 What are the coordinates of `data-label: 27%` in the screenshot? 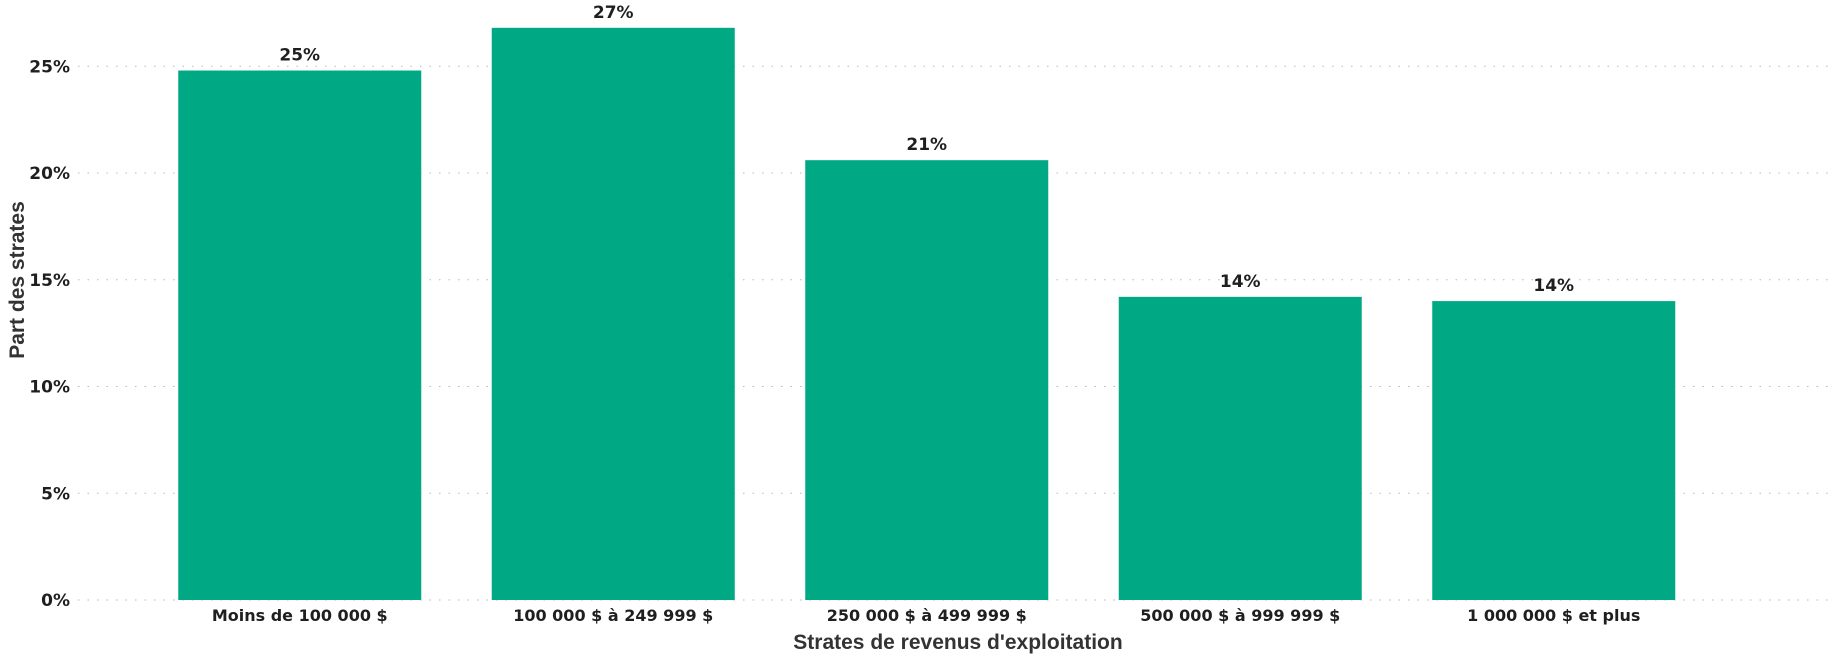 It's located at (613, 13).